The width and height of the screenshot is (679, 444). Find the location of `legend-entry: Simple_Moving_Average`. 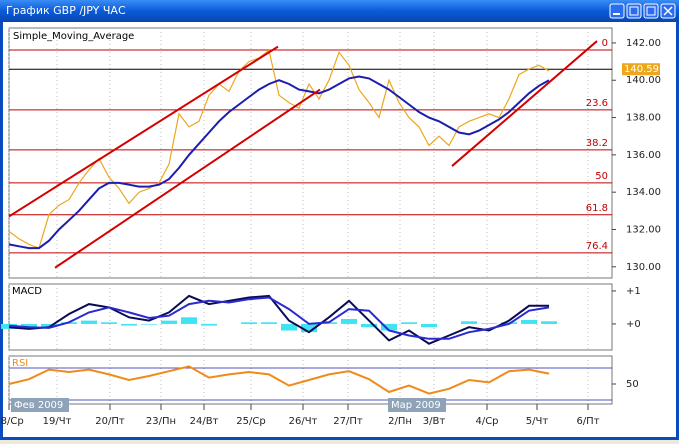

legend-entry: Simple_Moving_Average is located at coordinates (73, 36).